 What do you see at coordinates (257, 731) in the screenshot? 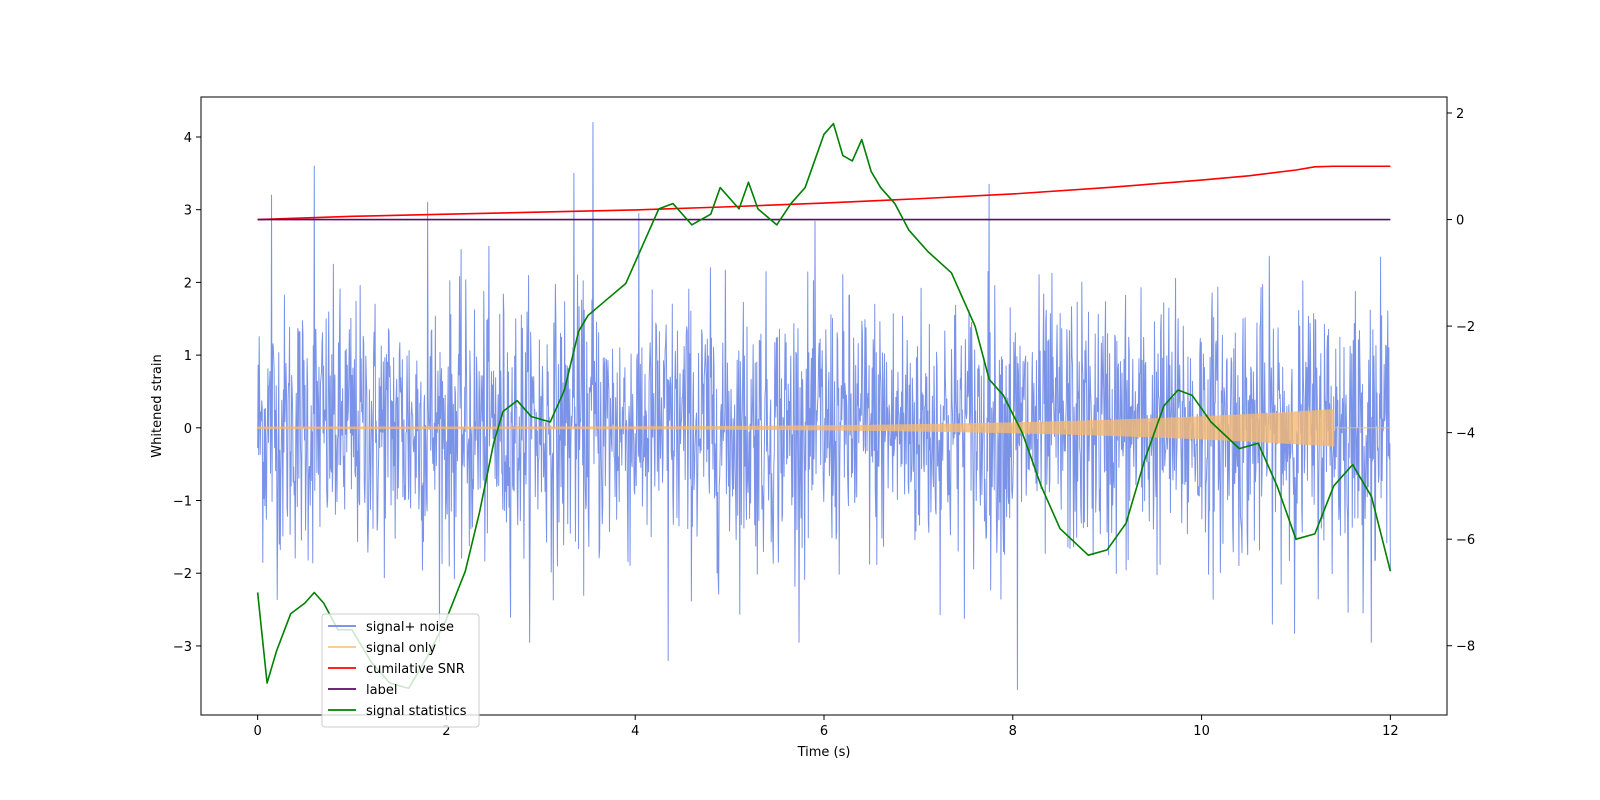
I see `x-tick-label: 0` at bounding box center [257, 731].